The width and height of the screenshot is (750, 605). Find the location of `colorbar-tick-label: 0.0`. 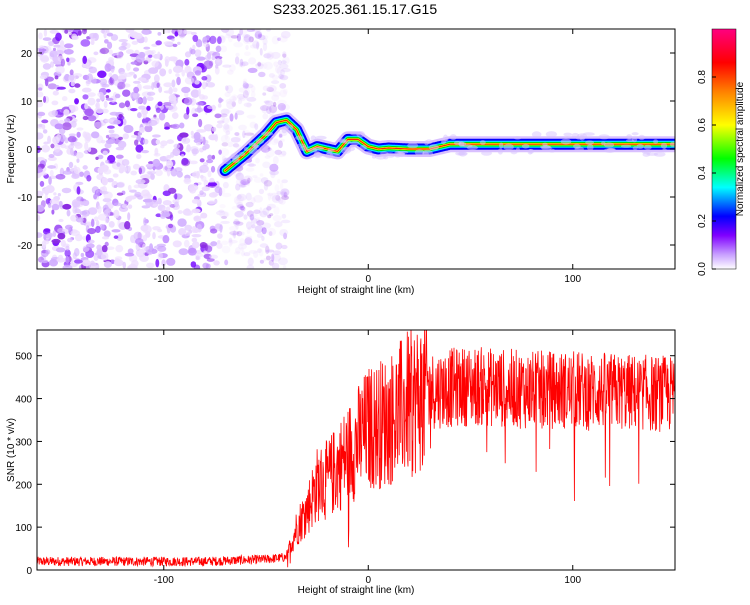

colorbar-tick-label: 0.0 is located at coordinates (702, 269).